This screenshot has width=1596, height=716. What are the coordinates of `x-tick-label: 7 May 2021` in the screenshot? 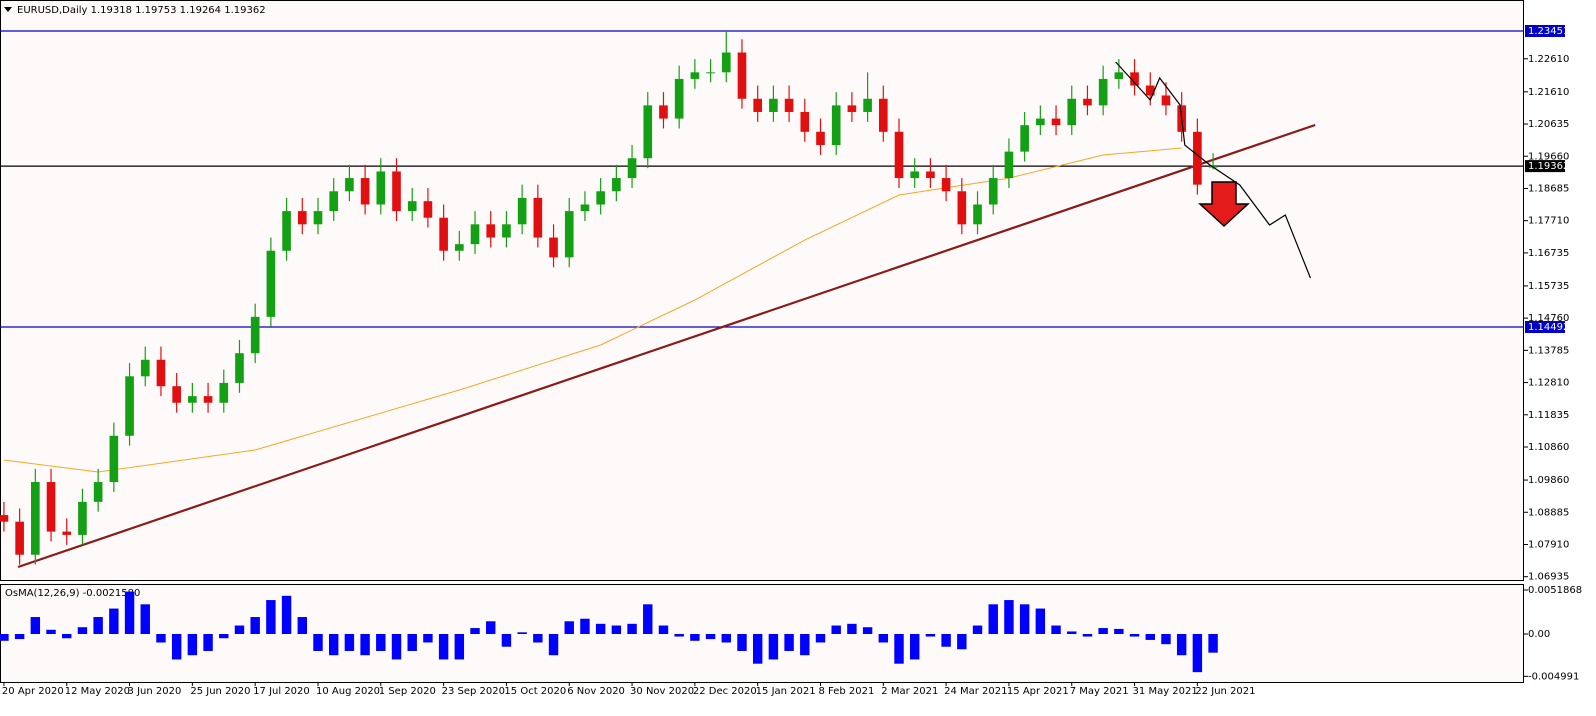 It's located at (1099, 691).